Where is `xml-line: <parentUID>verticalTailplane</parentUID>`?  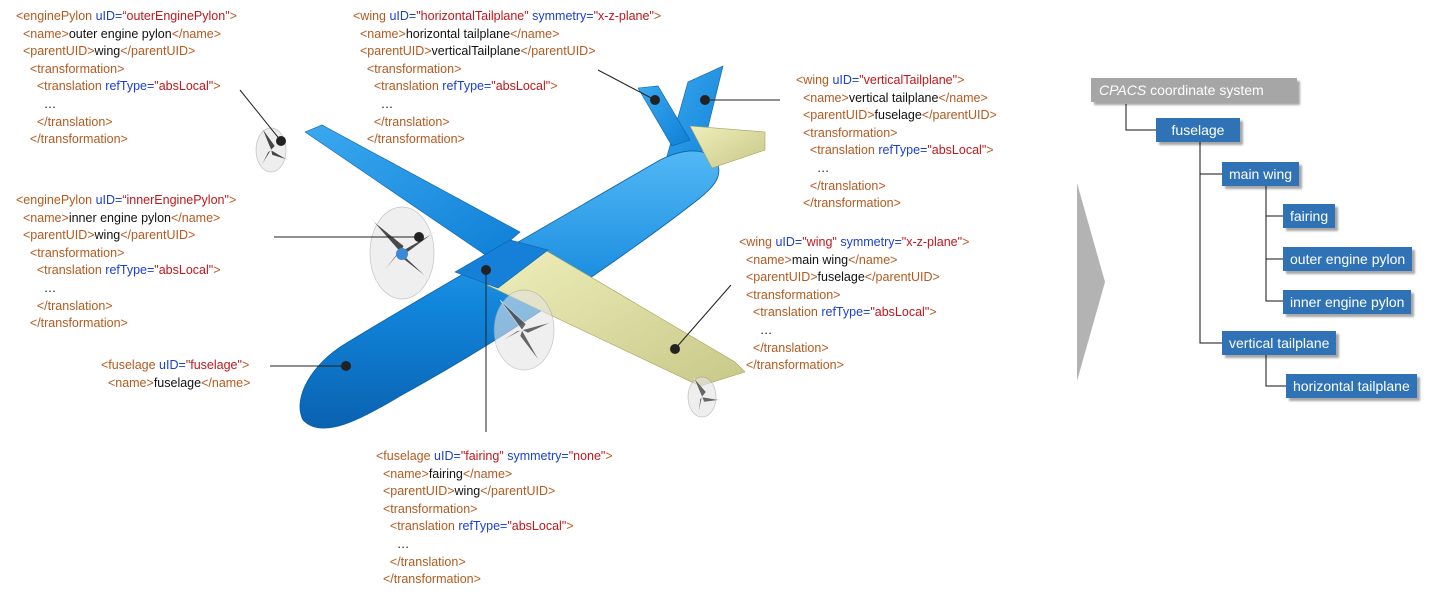 xml-line: <parentUID>verticalTailplane</parentUID> is located at coordinates (507, 52).